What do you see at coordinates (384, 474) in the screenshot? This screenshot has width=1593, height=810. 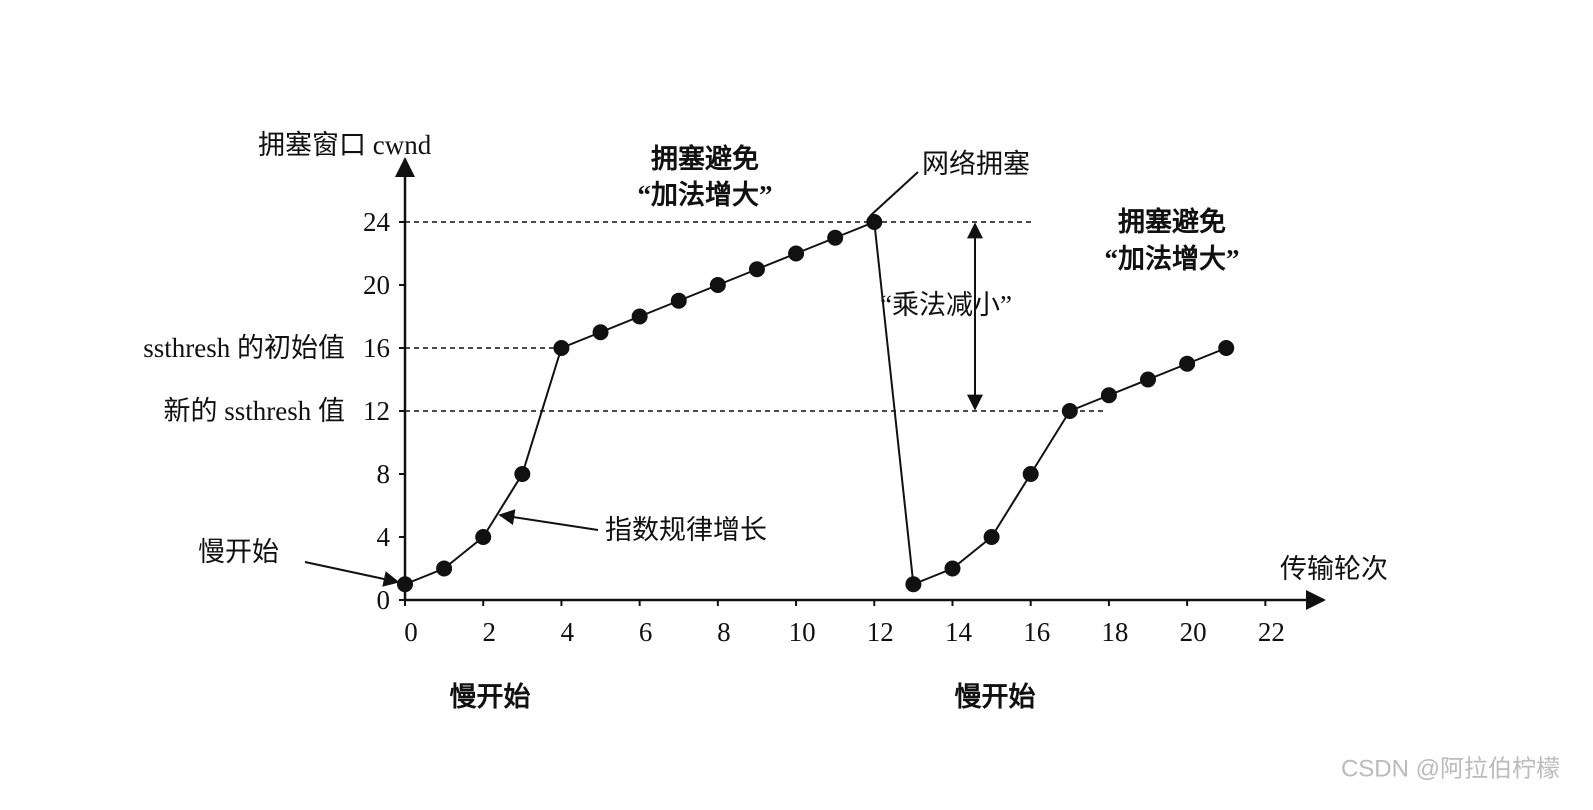 I see `y-tick-label: 8` at bounding box center [384, 474].